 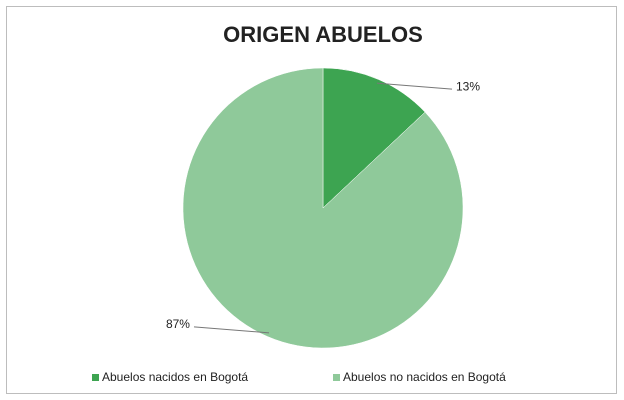 What do you see at coordinates (468, 86) in the screenshot?
I see `data-label: 13%` at bounding box center [468, 86].